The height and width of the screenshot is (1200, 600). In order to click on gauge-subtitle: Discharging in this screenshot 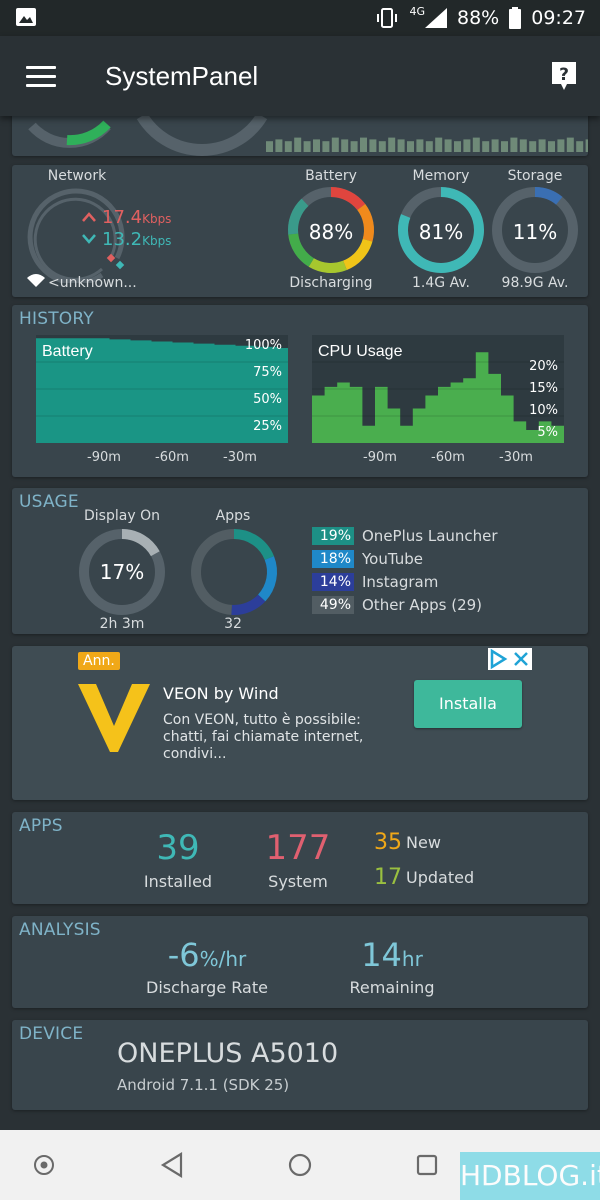, I will do `click(331, 283)`.